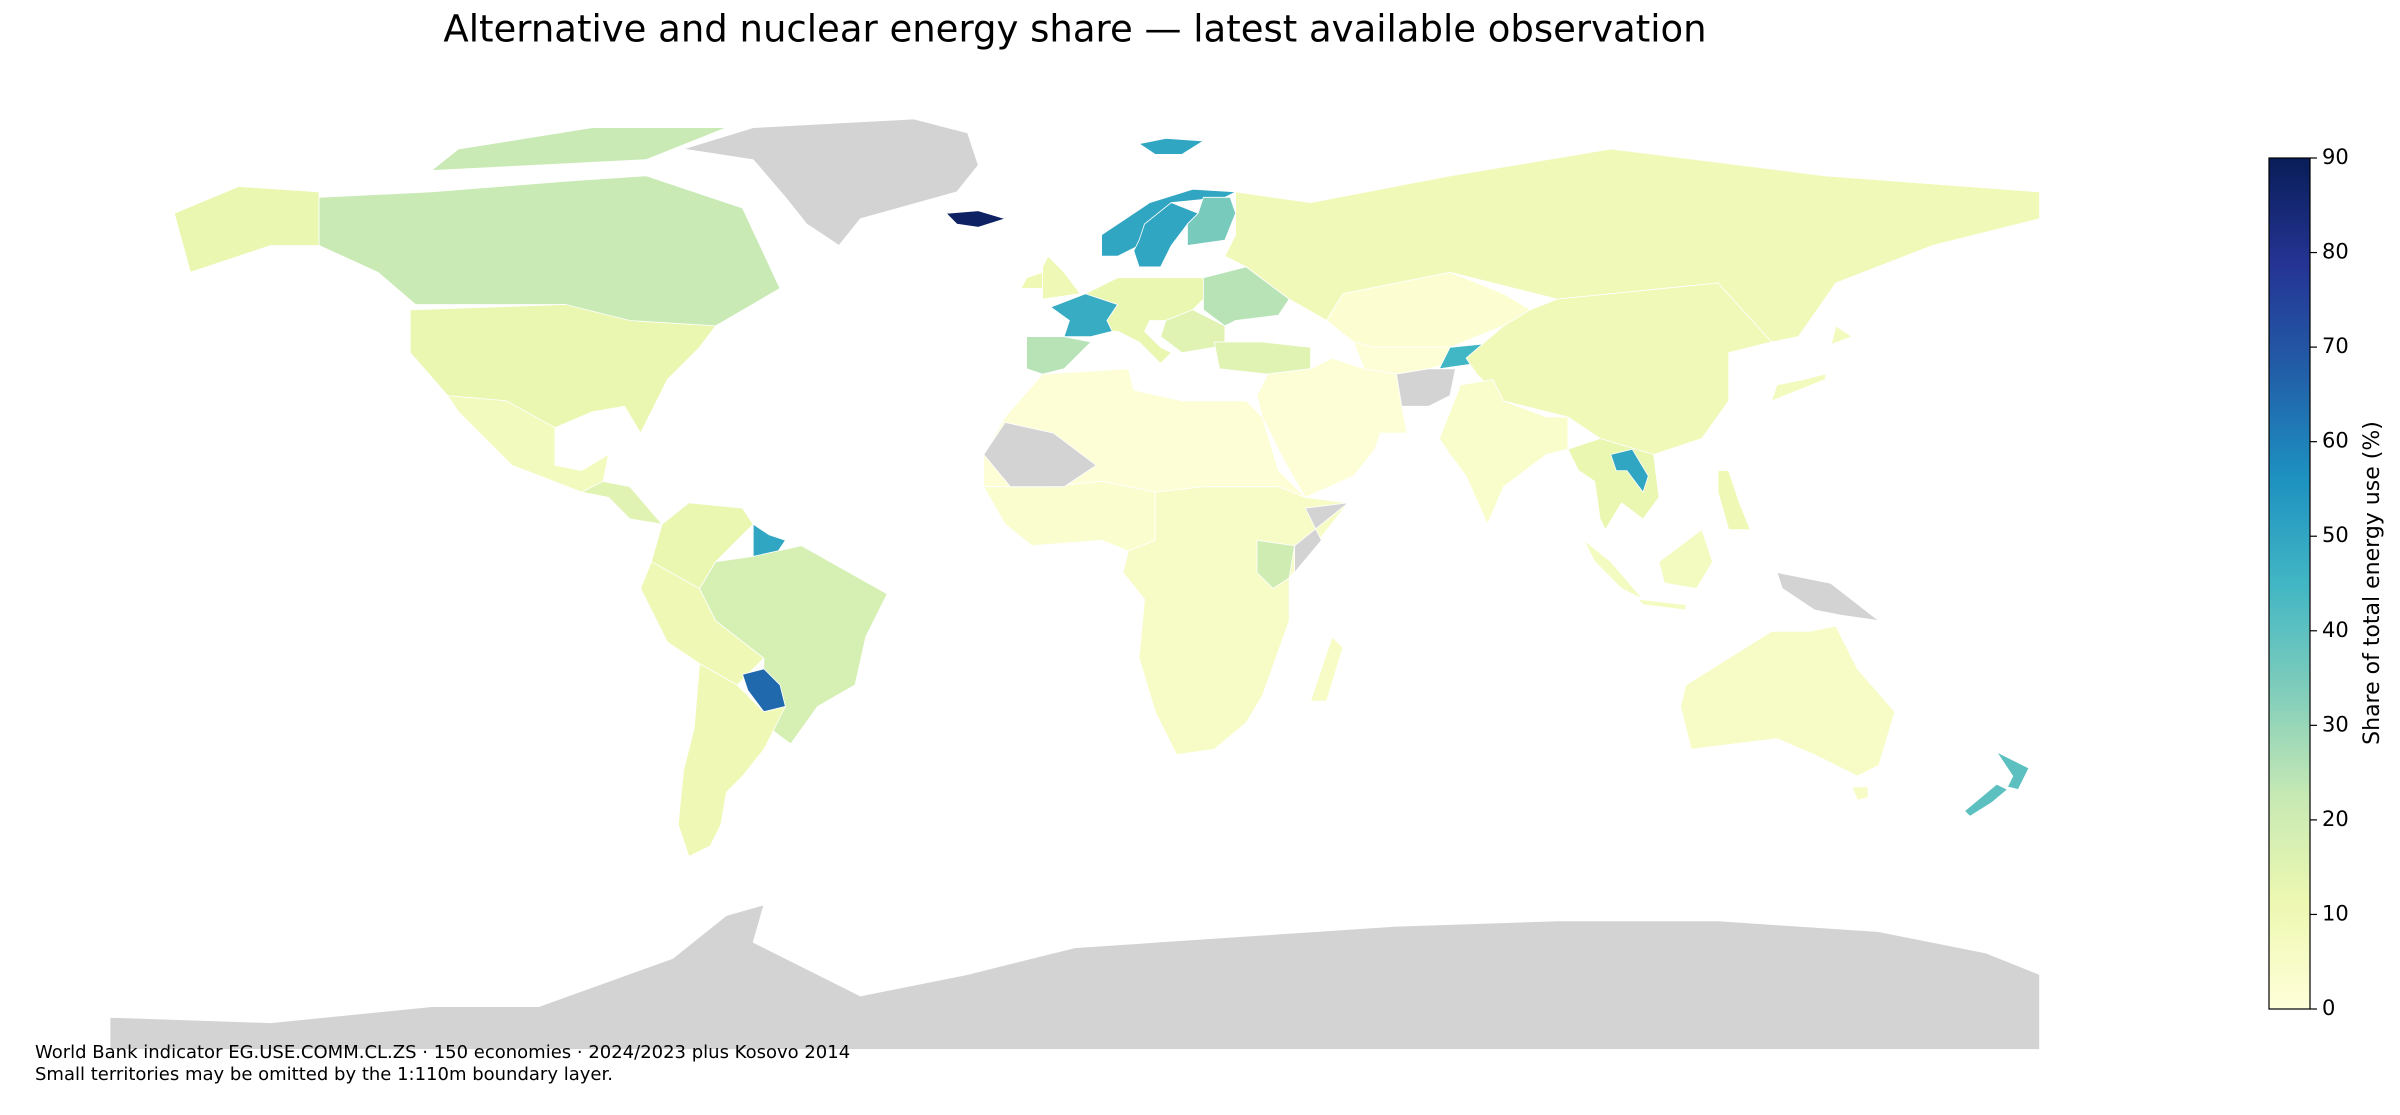 The image size is (2400, 1115). I want to click on colorbar-tick-label: 30, so click(2335, 724).